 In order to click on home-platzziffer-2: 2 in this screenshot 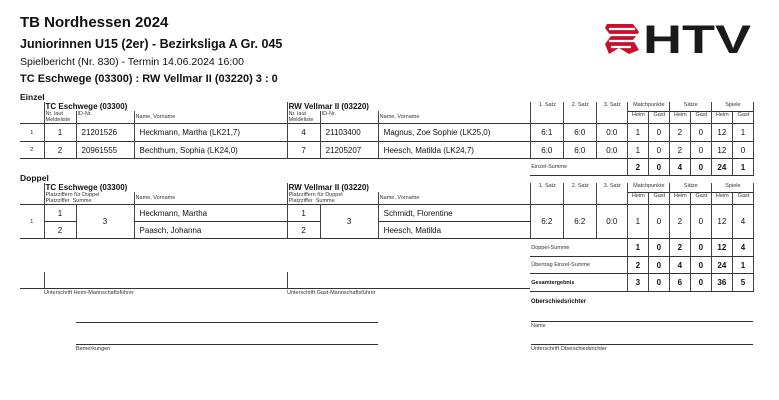, I will do `click(60, 230)`.